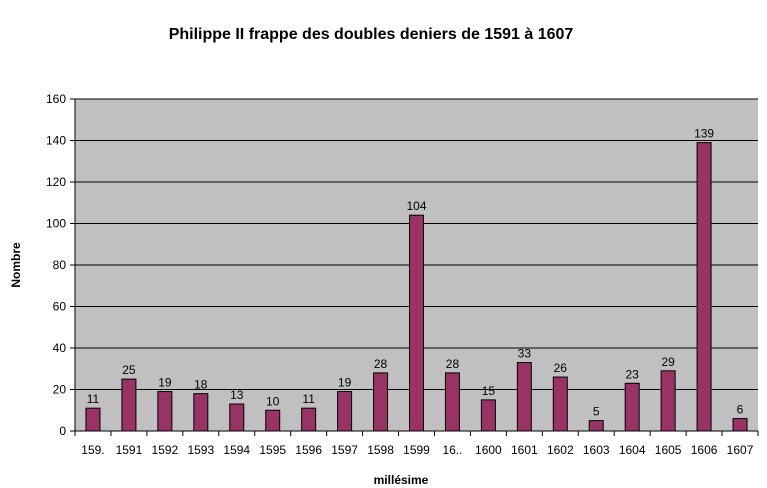 The image size is (767, 488). Describe the element at coordinates (633, 374) in the screenshot. I see `data-label: 23` at that location.